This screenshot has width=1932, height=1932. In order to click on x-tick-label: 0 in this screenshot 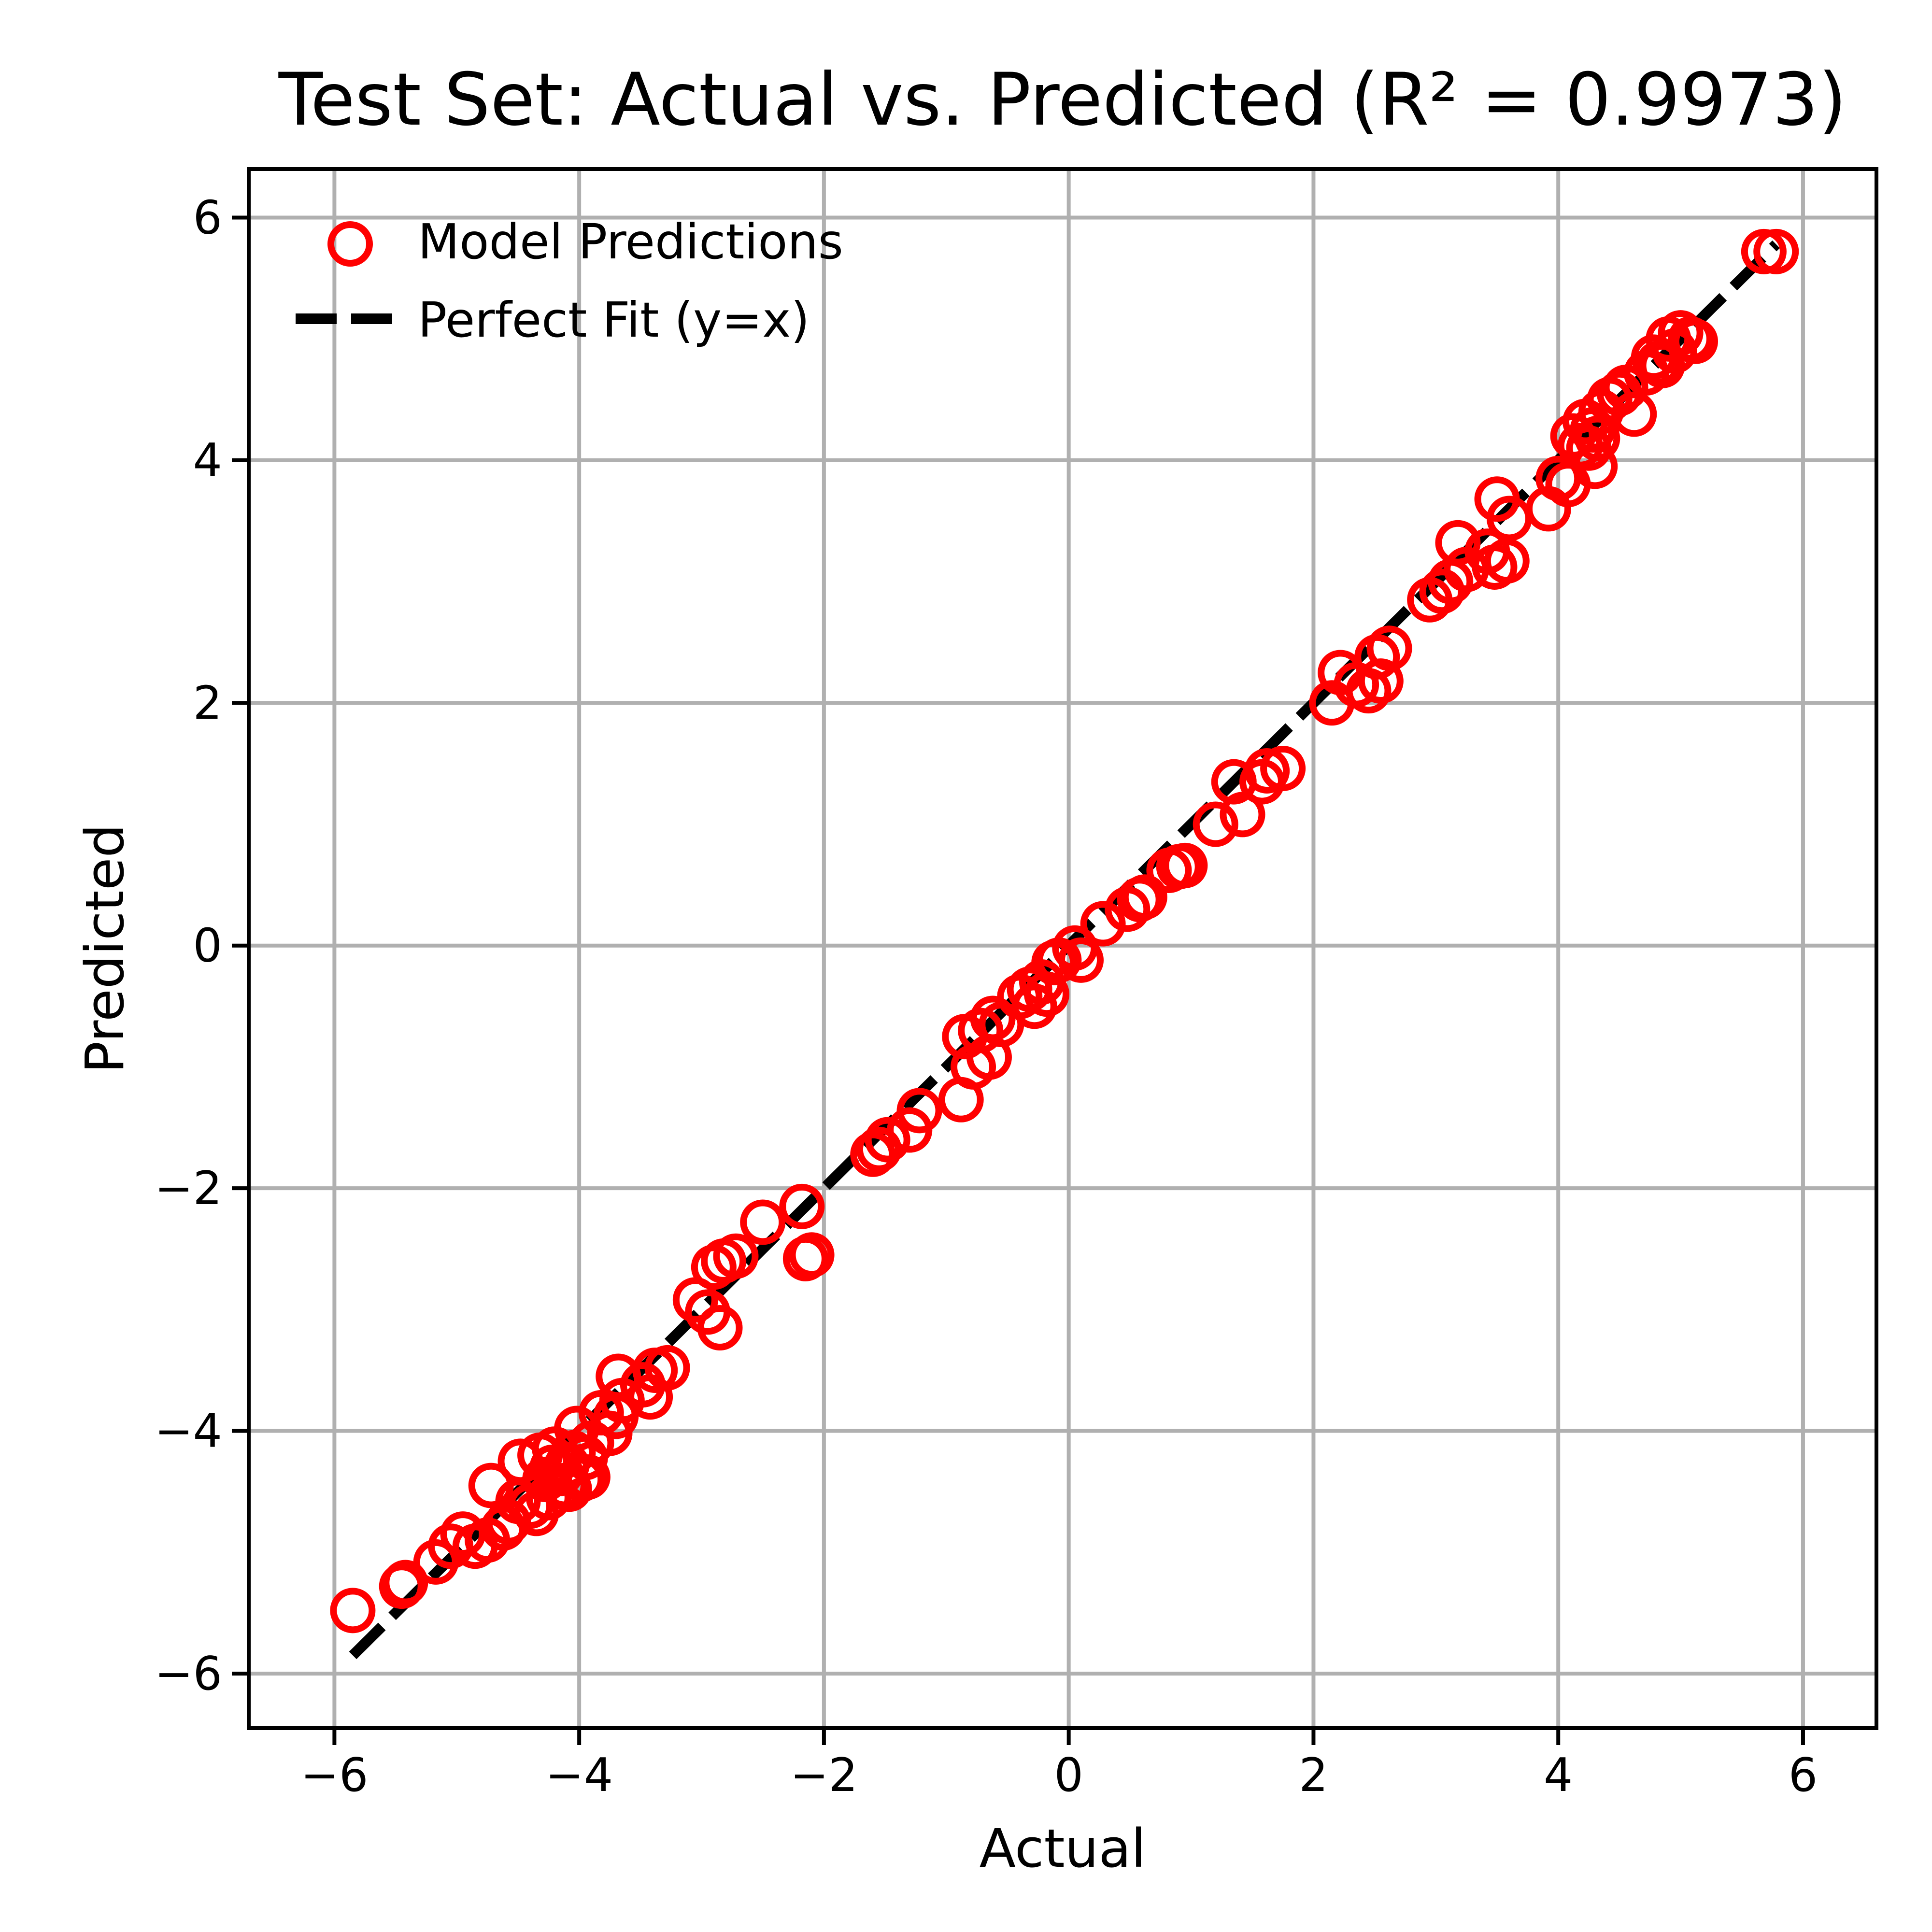, I will do `click(1068, 1775)`.